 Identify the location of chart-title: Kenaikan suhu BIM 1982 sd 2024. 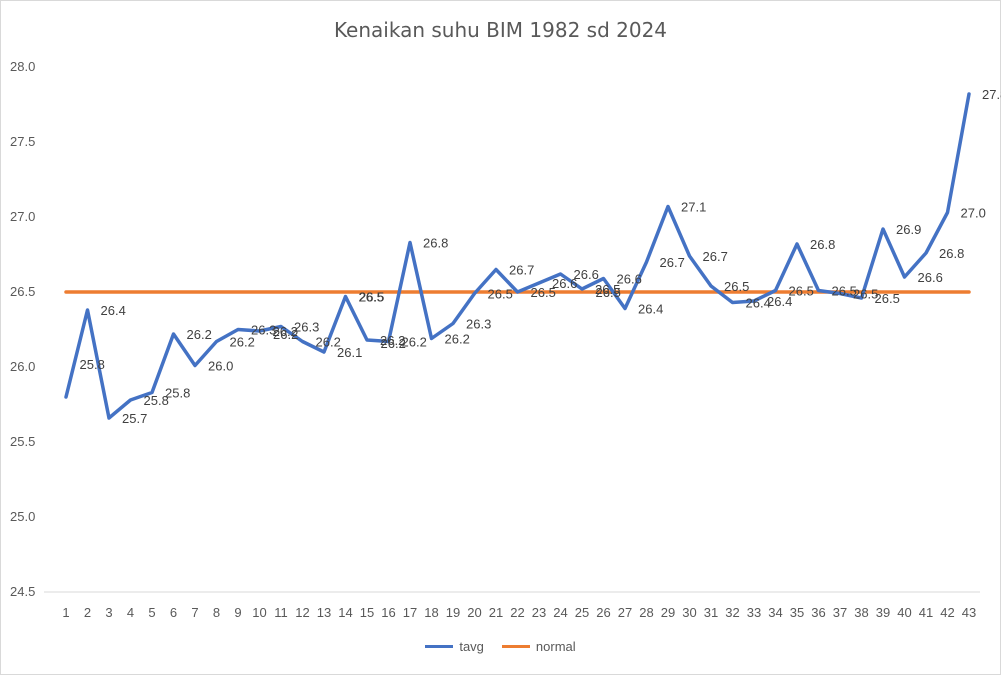
(500, 30).